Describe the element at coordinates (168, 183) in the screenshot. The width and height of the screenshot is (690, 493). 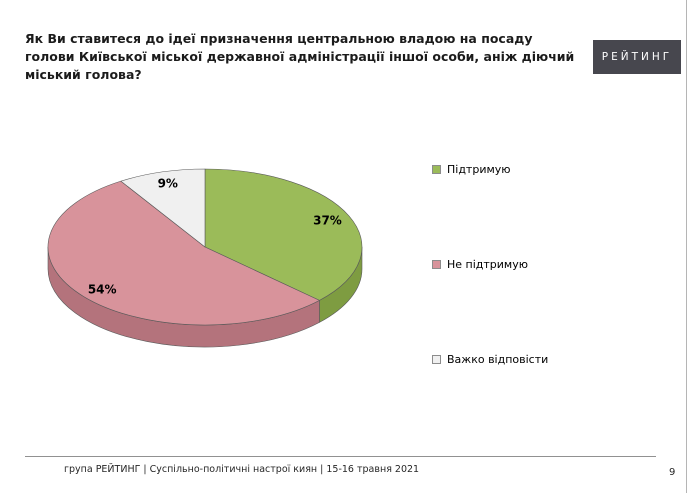
I see `pie-value-label: 9%` at that location.